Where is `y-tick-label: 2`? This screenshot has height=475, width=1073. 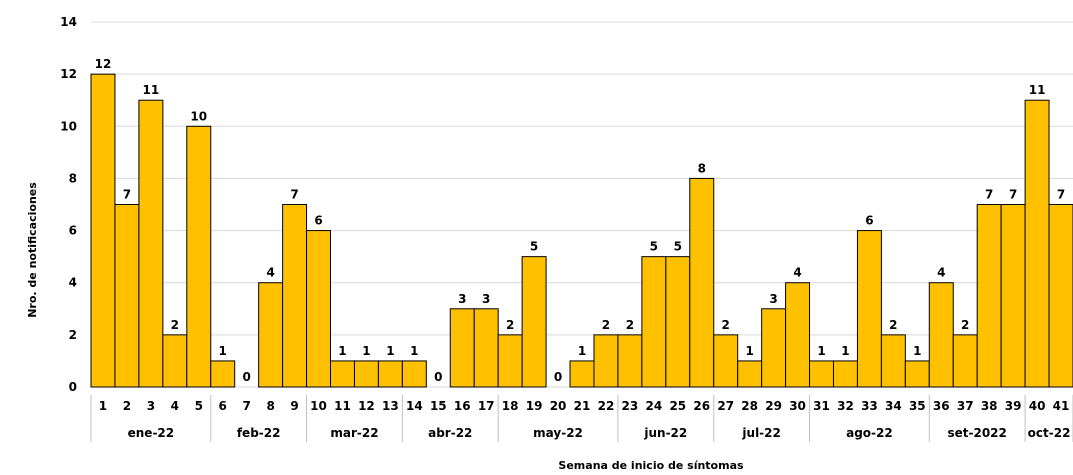 y-tick-label: 2 is located at coordinates (73, 335).